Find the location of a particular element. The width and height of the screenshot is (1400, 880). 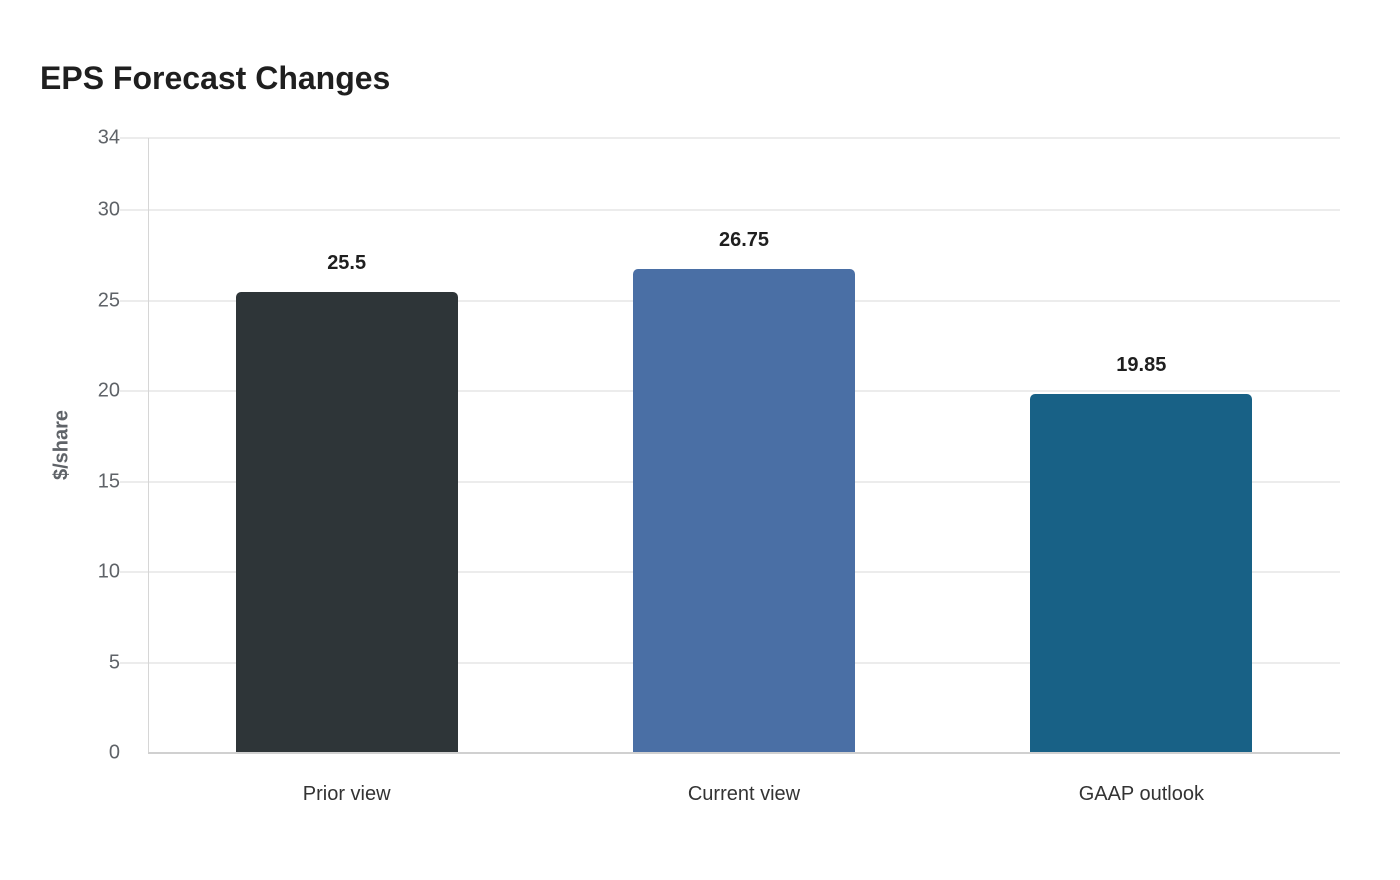

x-tick-label: Prior view is located at coordinates (346, 794).